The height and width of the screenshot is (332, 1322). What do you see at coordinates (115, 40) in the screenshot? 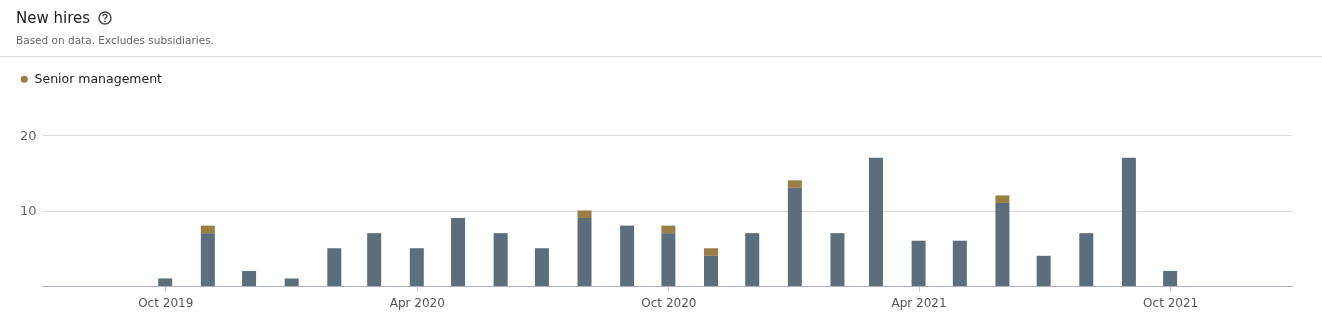
I see `chart-subtitle: Based on data. Excludes subsidiaries.` at bounding box center [115, 40].